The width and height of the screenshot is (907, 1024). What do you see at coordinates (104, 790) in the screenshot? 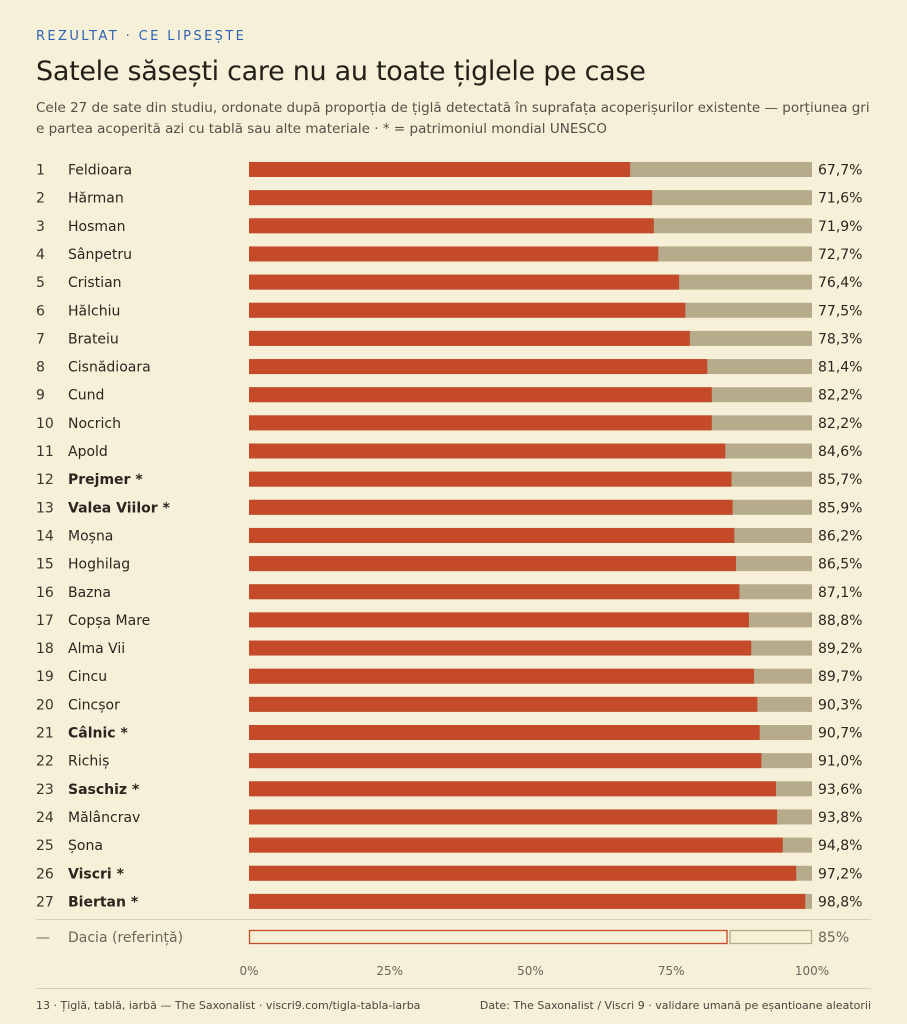
I see `row-village-name: Saschiz *` at bounding box center [104, 790].